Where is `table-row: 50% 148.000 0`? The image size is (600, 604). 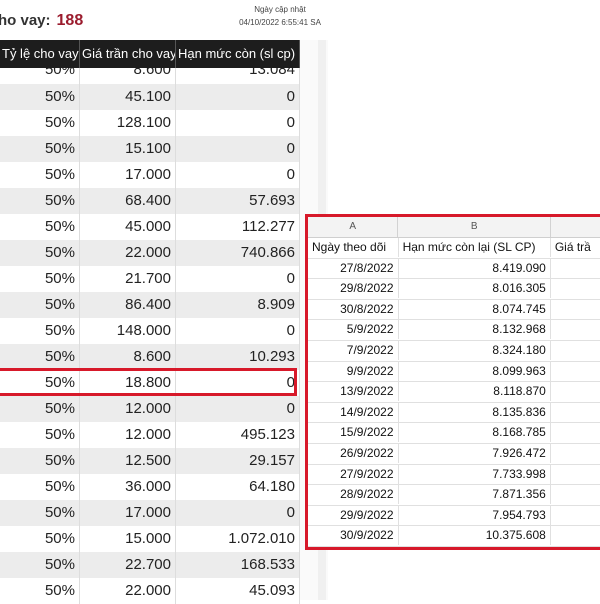
table-row: 50% 148.000 0 is located at coordinates (150, 331).